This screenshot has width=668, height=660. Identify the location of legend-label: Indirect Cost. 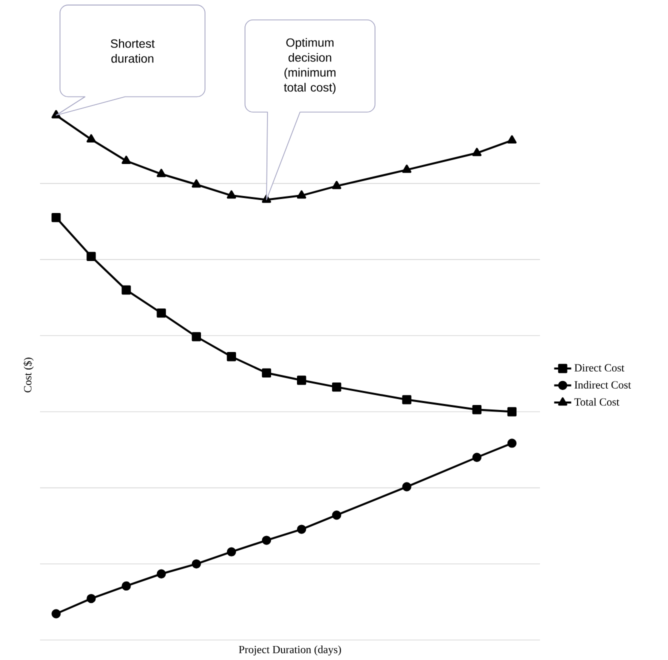
(603, 384).